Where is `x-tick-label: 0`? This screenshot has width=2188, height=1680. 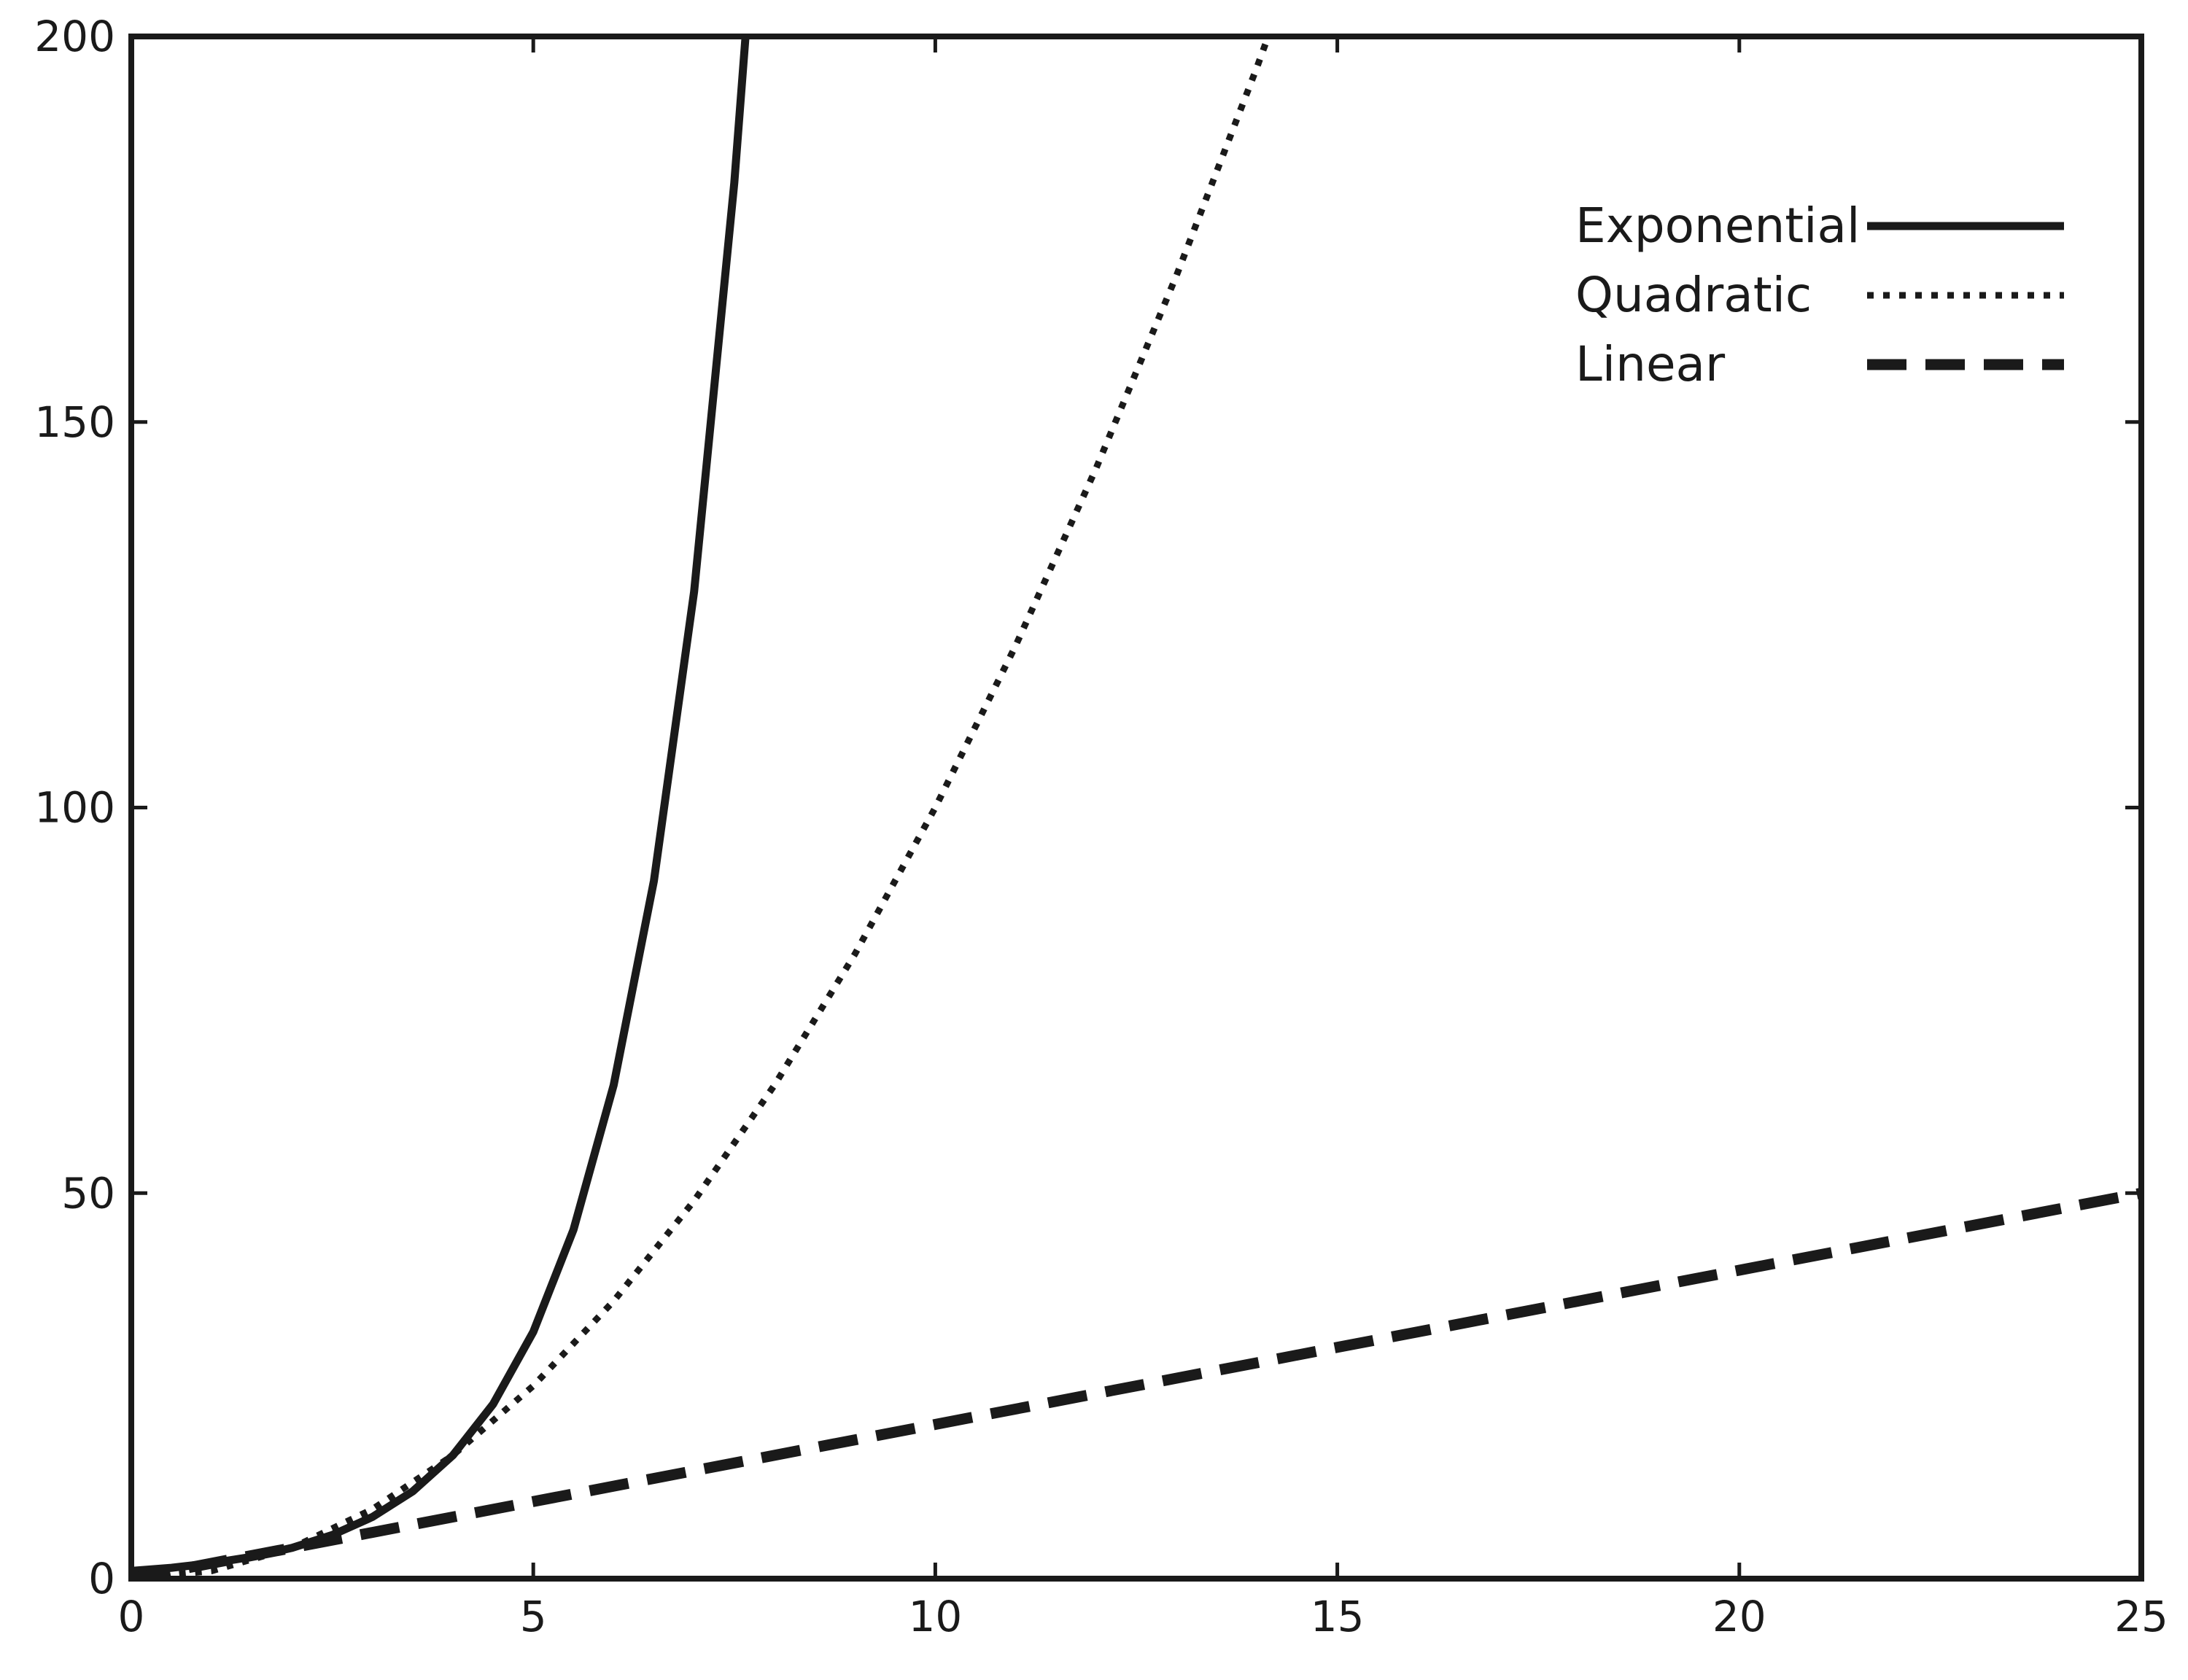
x-tick-label: 0 is located at coordinates (131, 1616).